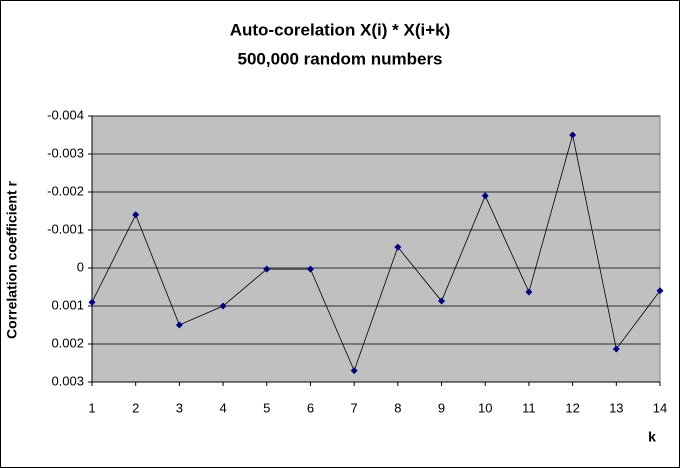 The image size is (680, 468). Describe the element at coordinates (652, 437) in the screenshot. I see `x-axis-title: k` at that location.